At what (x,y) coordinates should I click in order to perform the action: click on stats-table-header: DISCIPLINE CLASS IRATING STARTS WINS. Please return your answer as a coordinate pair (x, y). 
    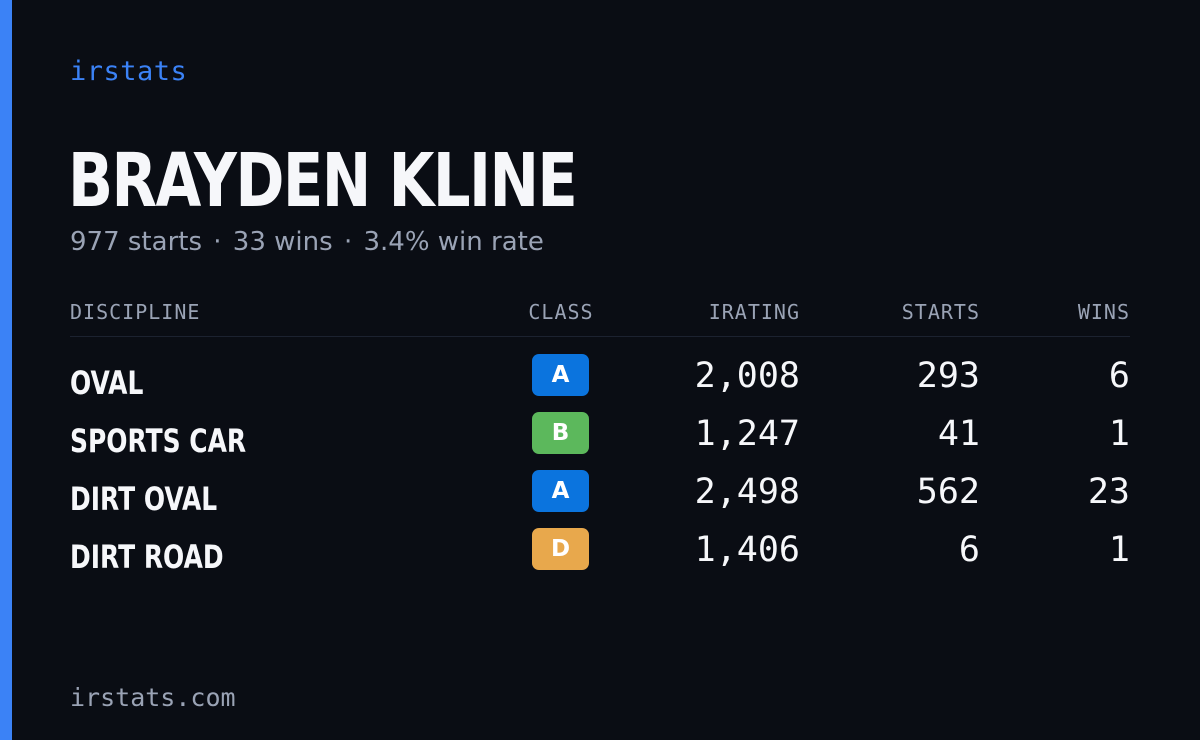
    Looking at the image, I should click on (600, 313).